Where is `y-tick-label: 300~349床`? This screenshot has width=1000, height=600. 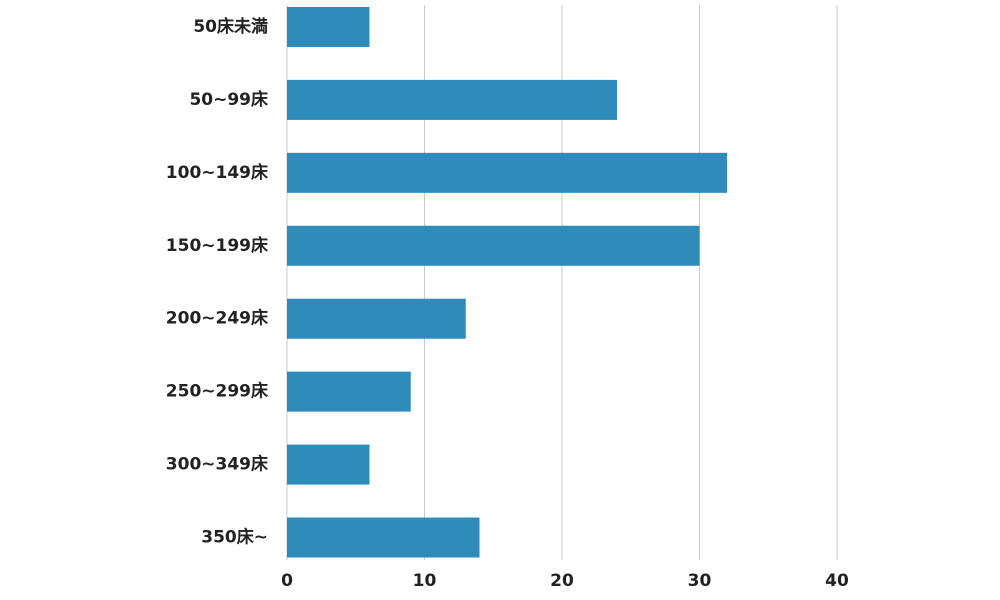
y-tick-label: 300~349床 is located at coordinates (217, 464).